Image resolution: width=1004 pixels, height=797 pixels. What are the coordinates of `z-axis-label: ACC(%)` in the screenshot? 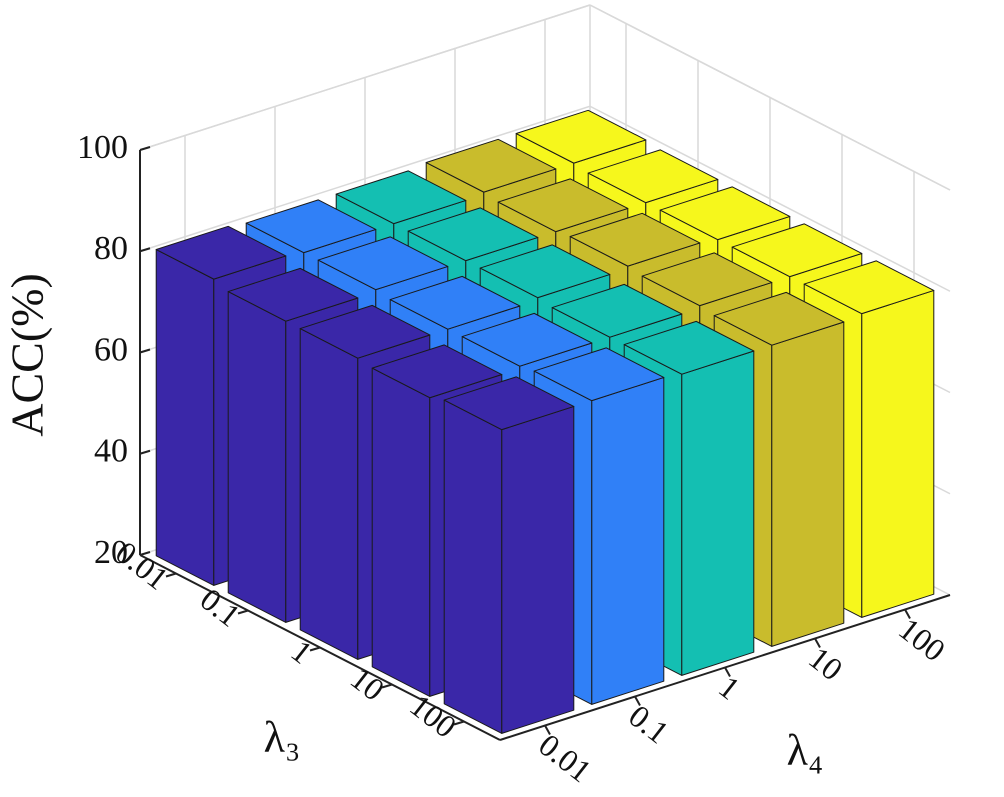 It's located at (27, 355).